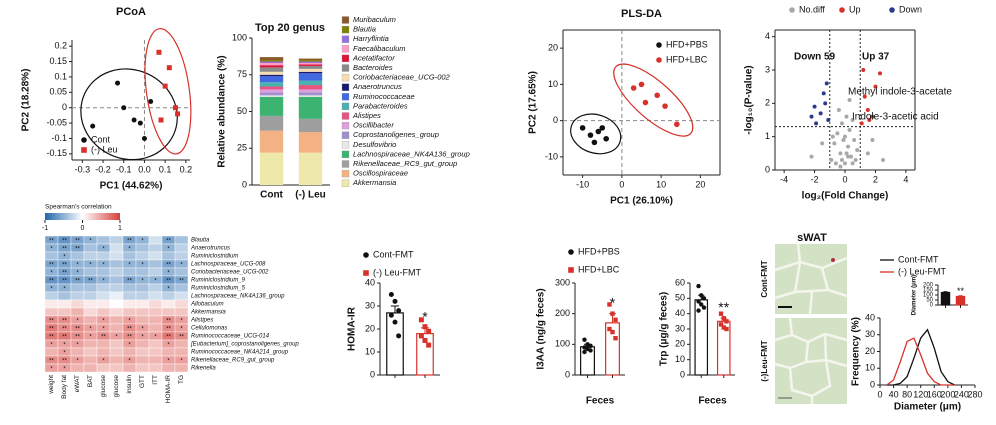 The width and height of the screenshot is (996, 425). Describe the element at coordinates (915, 295) in the screenshot. I see `y-axis-label: Diameter (μm)` at that location.